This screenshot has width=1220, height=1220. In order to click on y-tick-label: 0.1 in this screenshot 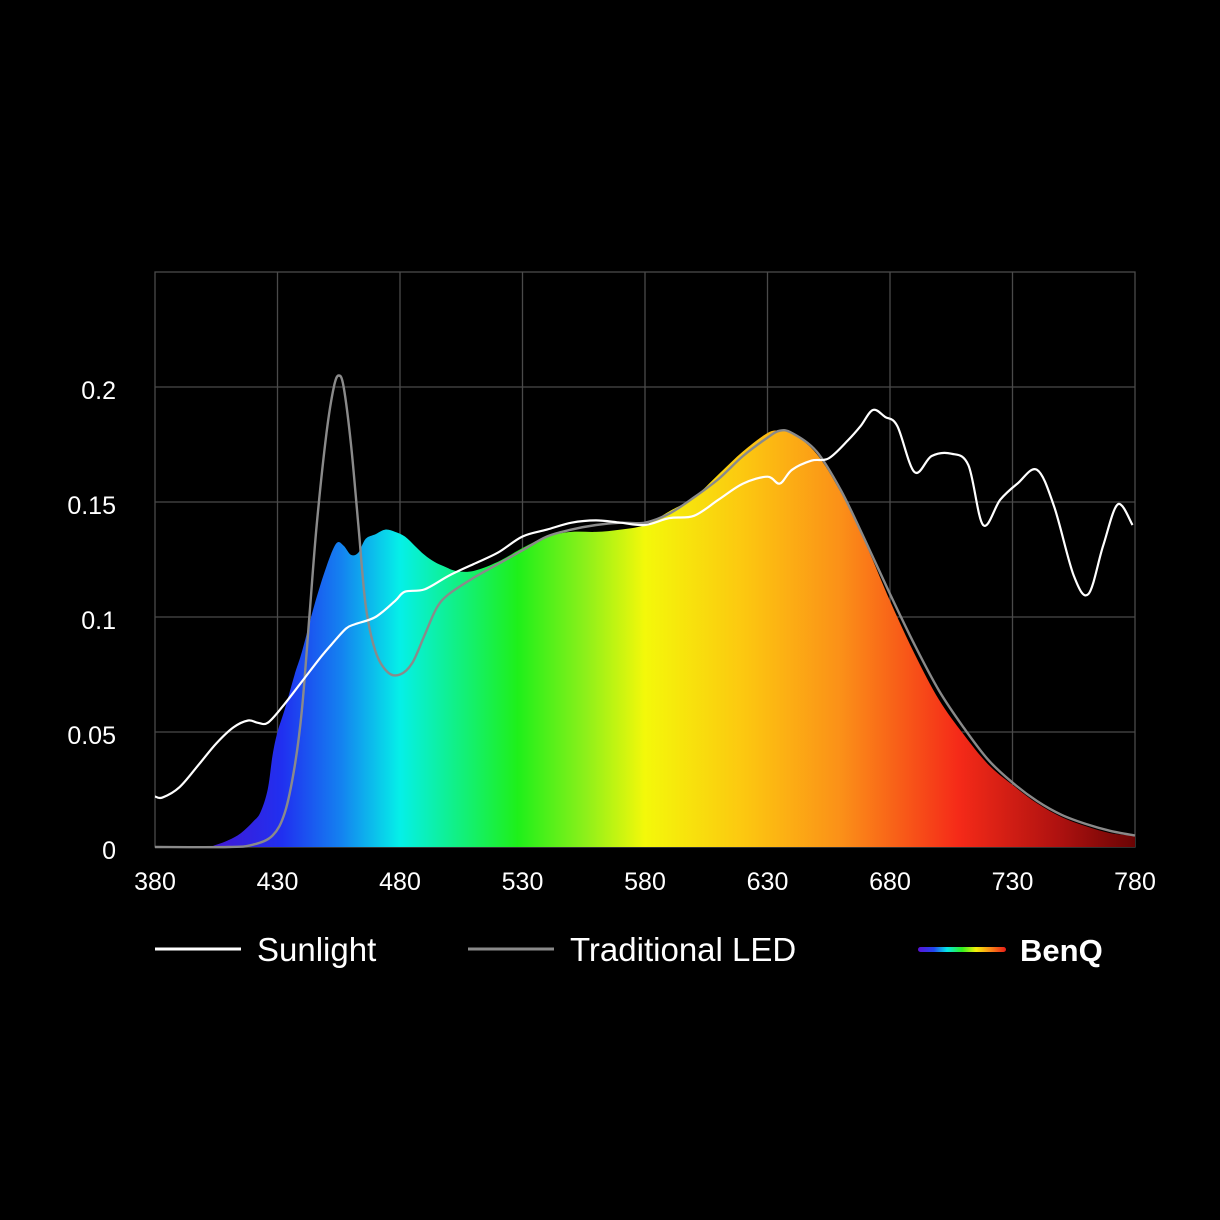, I will do `click(98, 621)`.